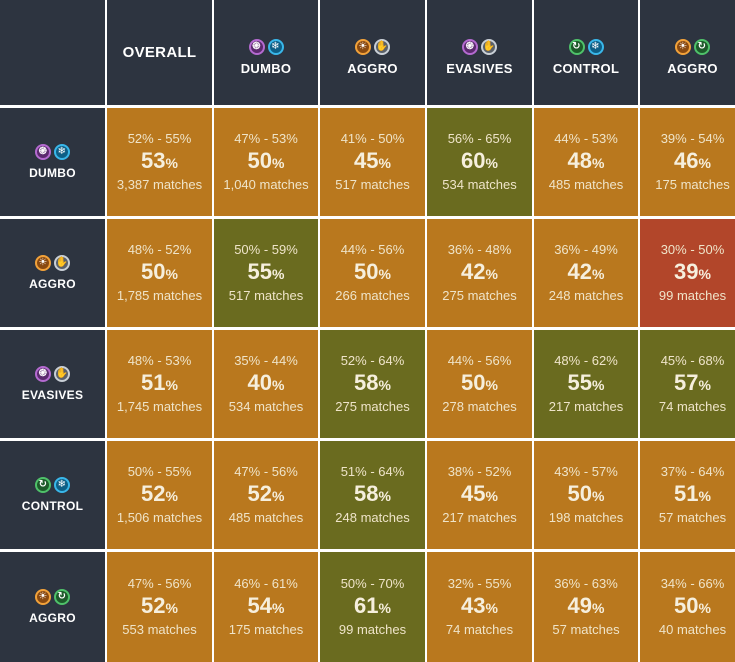  What do you see at coordinates (52, 384) in the screenshot?
I see `row-header-2: ֎ ✋ EVASIVES` at bounding box center [52, 384].